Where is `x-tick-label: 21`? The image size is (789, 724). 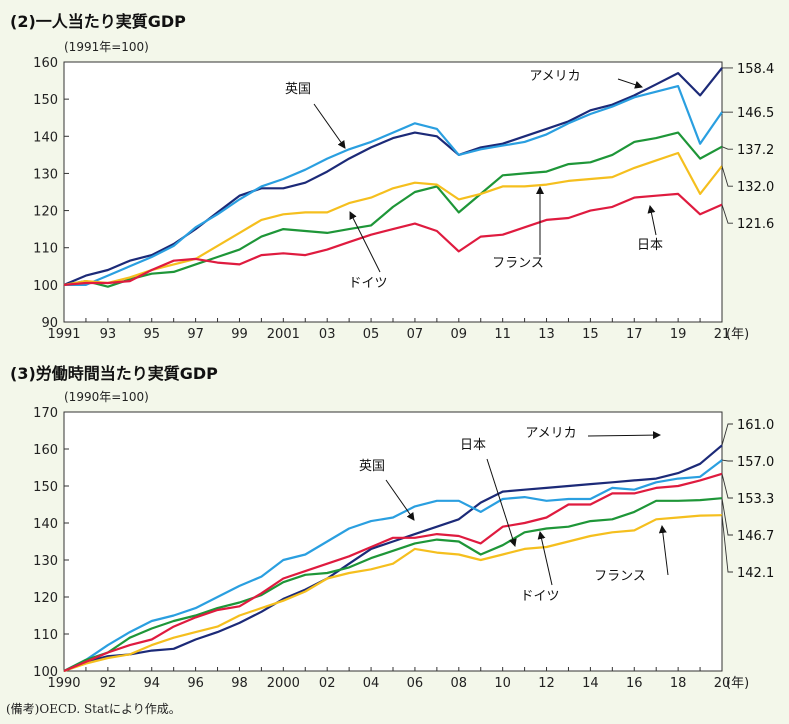
x-tick-label: 21 is located at coordinates (722, 334).